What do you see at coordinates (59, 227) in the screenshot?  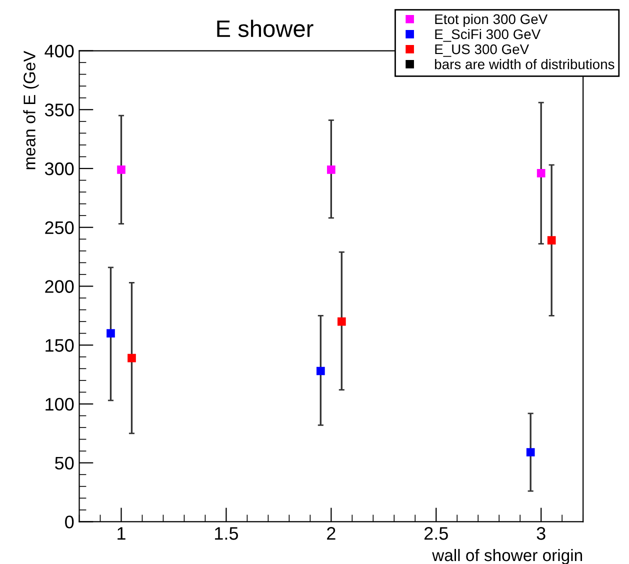 I see `y-tick-label: 250` at bounding box center [59, 227].